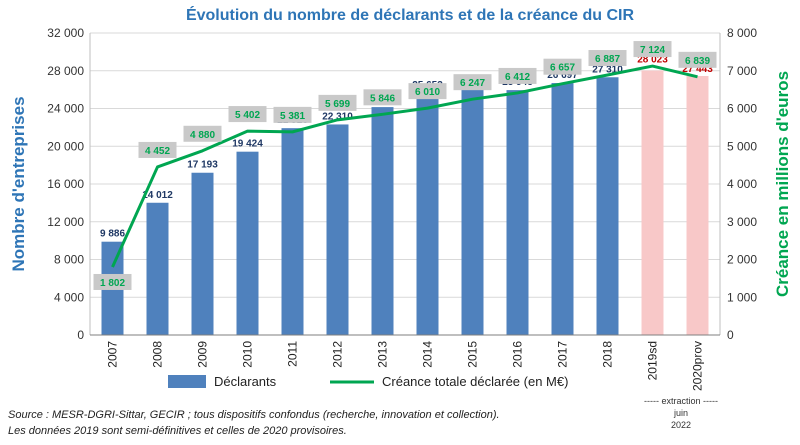 The height and width of the screenshot is (445, 800). I want to click on line-data-label: 6 887, so click(607, 59).